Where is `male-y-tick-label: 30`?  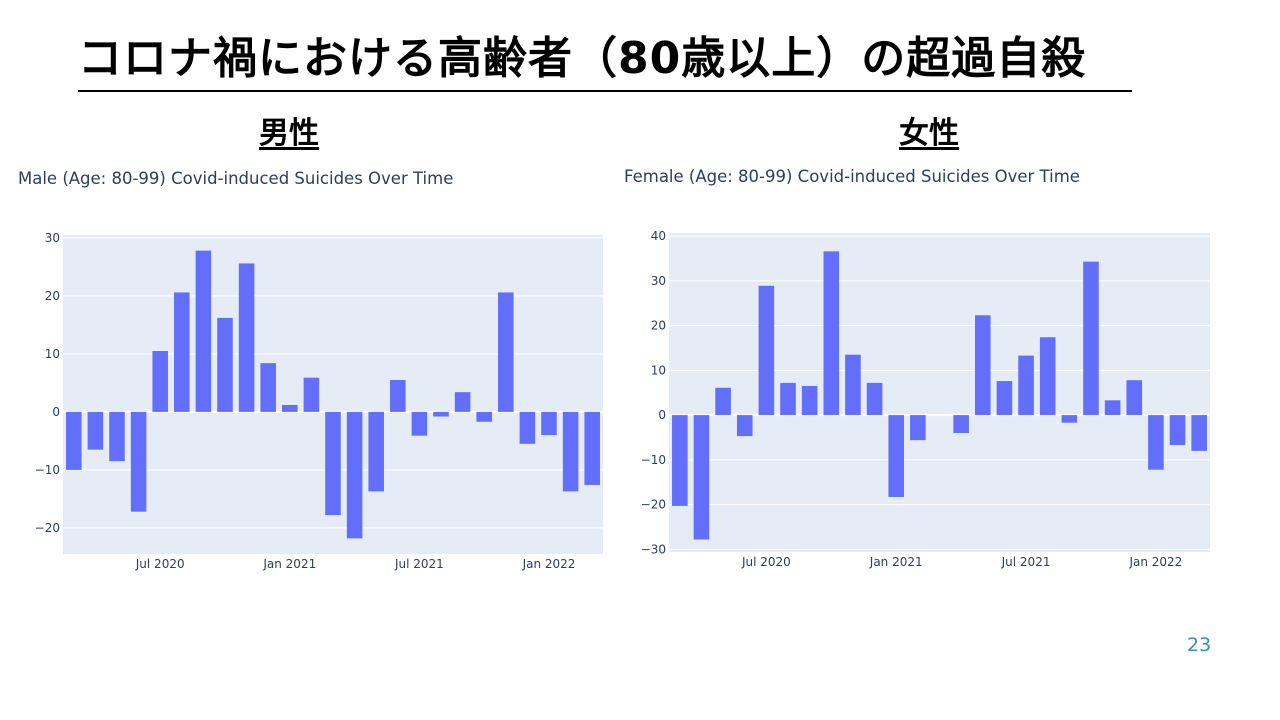
male-y-tick-label: 30 is located at coordinates (52, 238).